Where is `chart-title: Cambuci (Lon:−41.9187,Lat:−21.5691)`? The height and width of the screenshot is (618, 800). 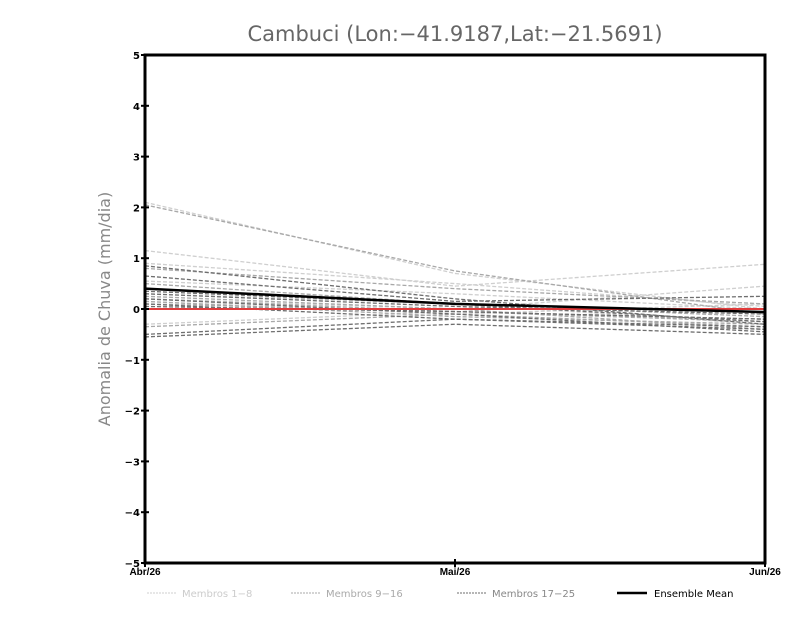 chart-title: Cambuci (Lon:−41.9187,Lat:−21.5691) is located at coordinates (454, 34).